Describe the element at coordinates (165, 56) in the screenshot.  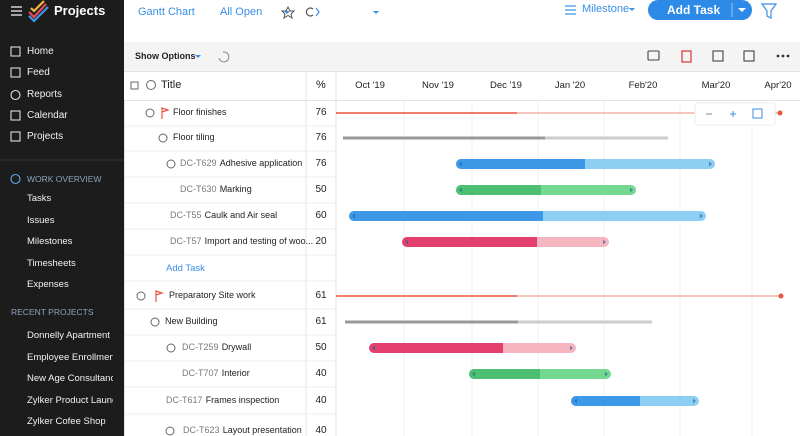
I see `show-options: Show Options` at that location.